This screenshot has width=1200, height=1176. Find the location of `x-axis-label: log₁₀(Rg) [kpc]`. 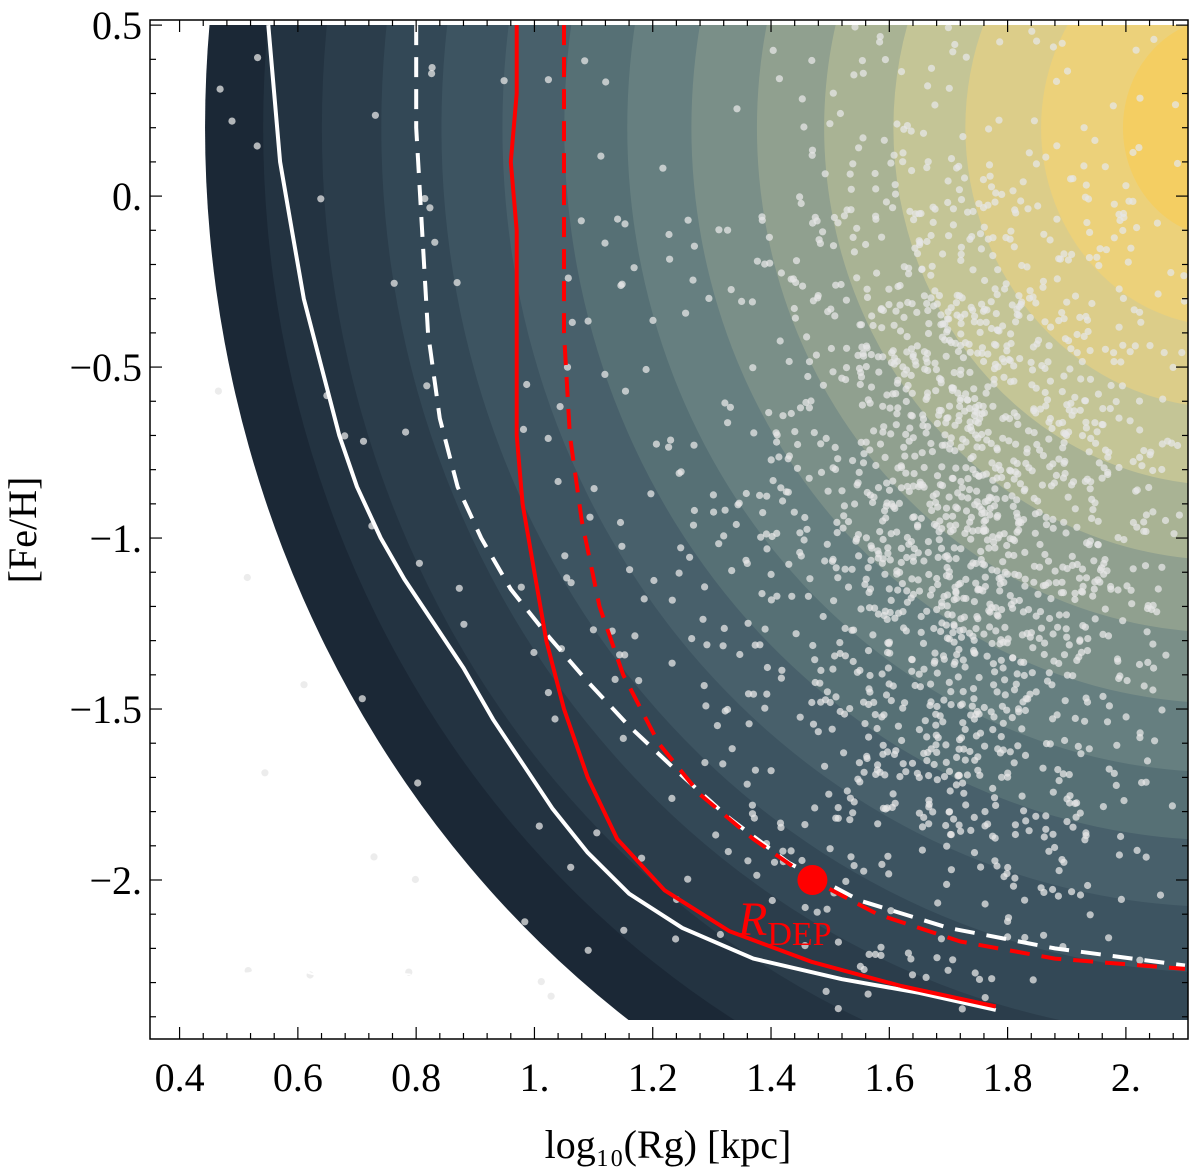

x-axis-label: log₁₀(Rg) [kpc] is located at coordinates (668, 1144).